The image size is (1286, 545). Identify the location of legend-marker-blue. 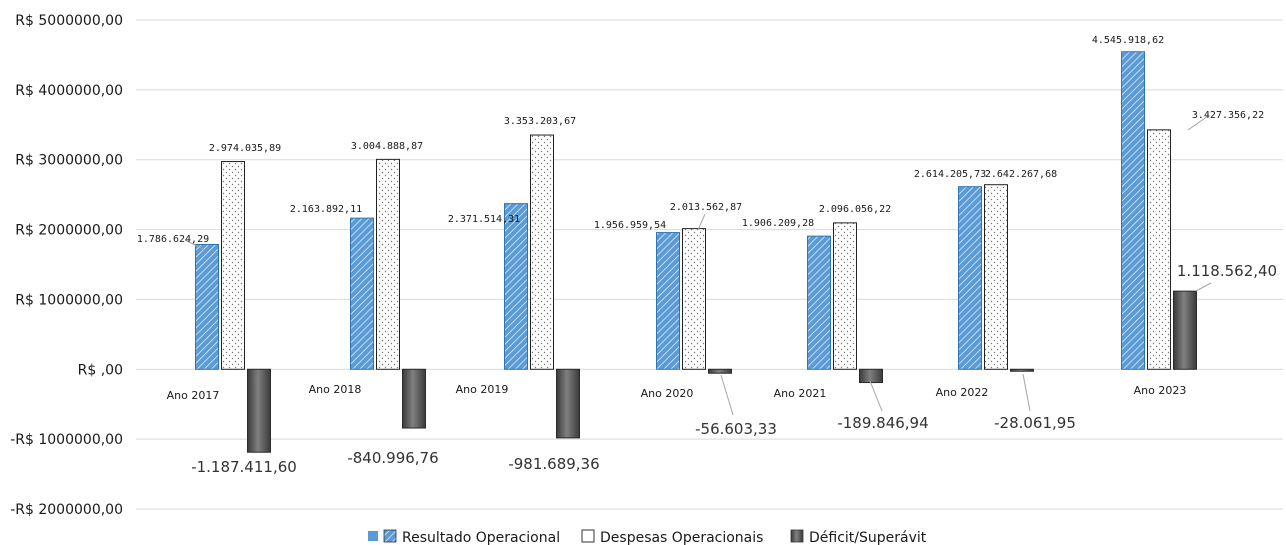
(373, 536).